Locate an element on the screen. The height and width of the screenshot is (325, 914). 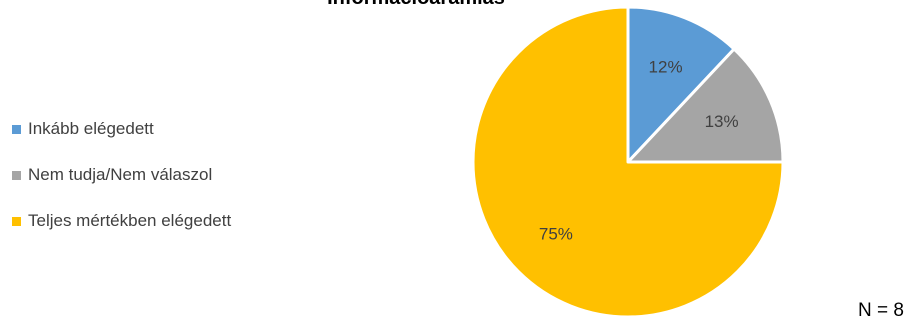
legend-item-2: Teljes mértékben elégedett is located at coordinates (121, 221).